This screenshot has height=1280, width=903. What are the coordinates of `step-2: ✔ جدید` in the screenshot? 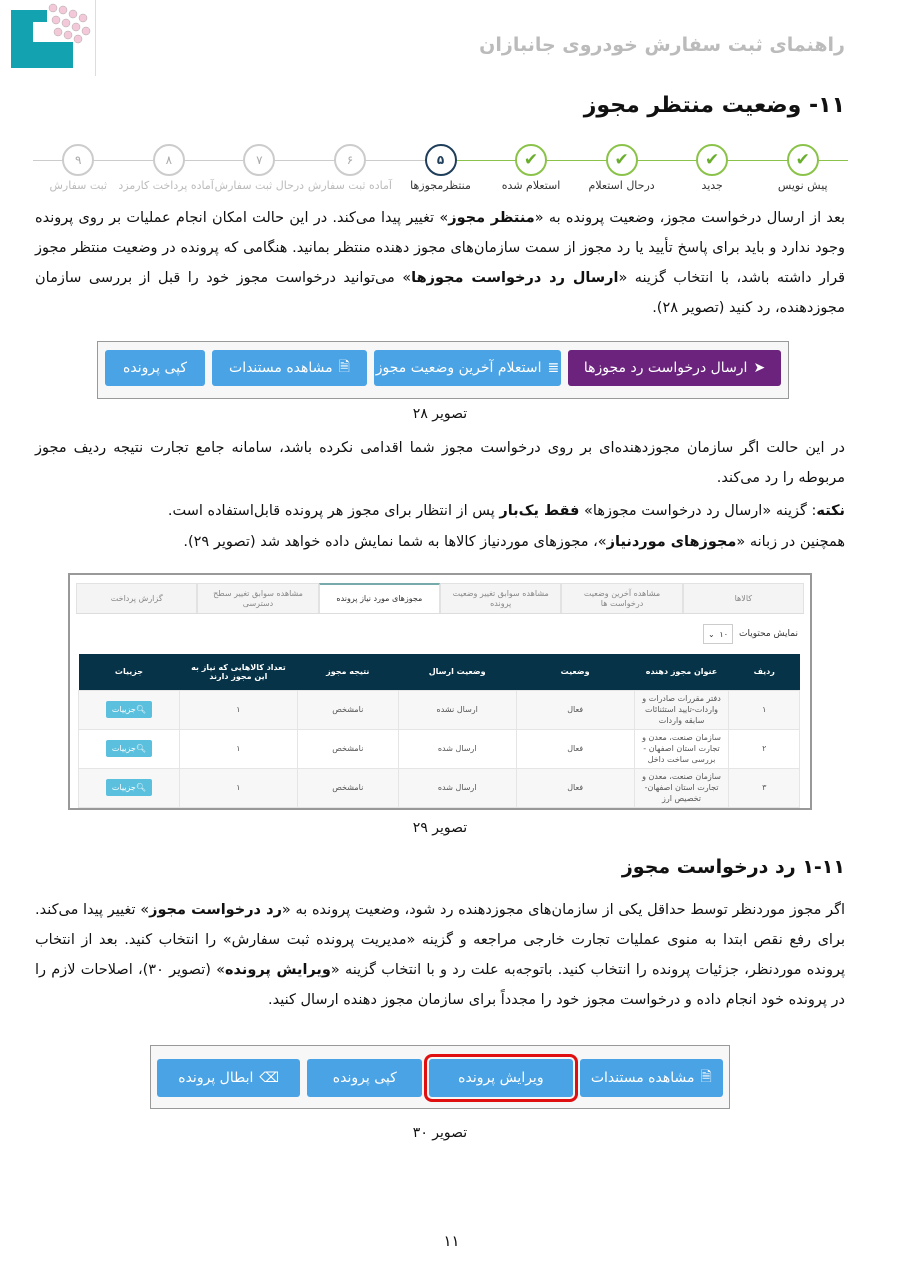 It's located at (712, 166).